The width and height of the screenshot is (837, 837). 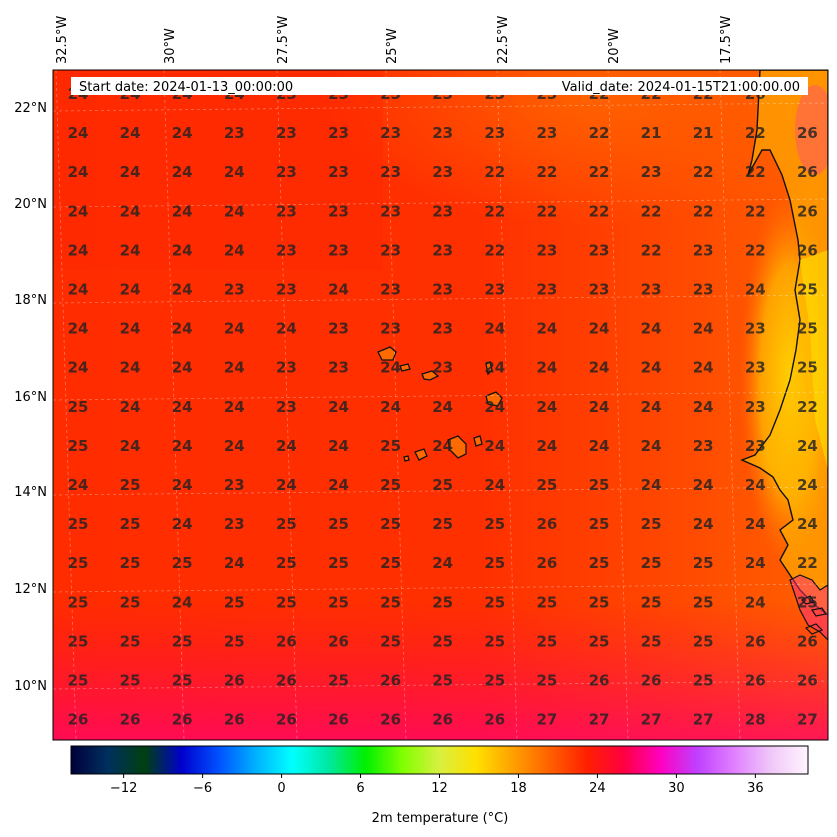 What do you see at coordinates (387, 353) in the screenshot?
I see `island-santo-antao` at bounding box center [387, 353].